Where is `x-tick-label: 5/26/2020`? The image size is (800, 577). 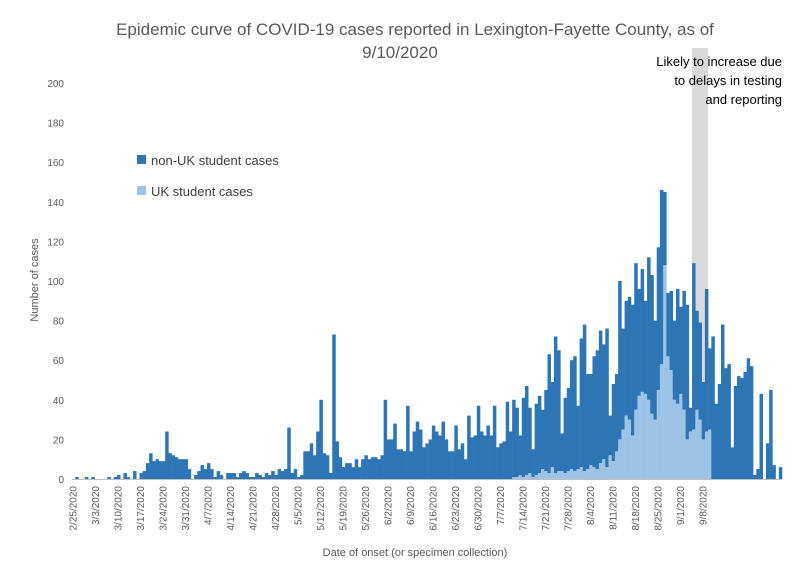
x-tick-label: 5/26/2020 is located at coordinates (366, 508).